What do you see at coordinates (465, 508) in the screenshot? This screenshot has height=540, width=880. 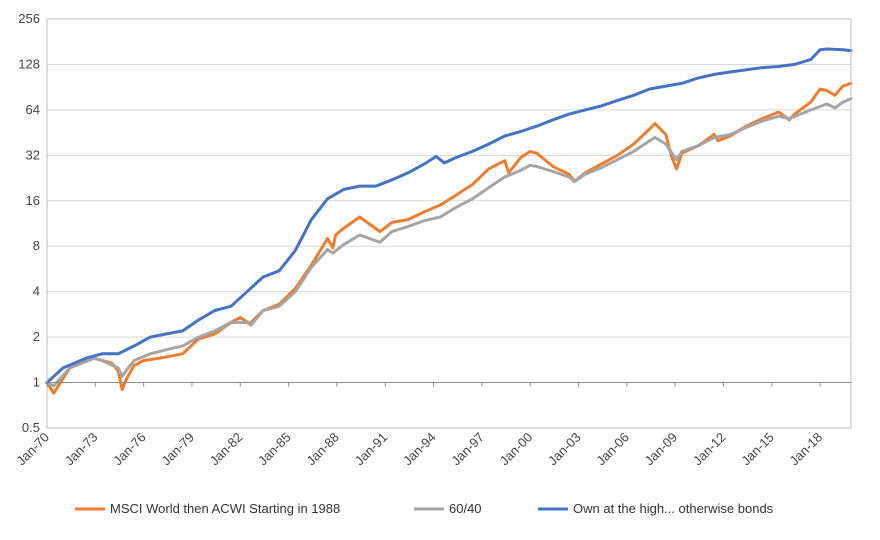 I see `legend-label-2: 60/40` at bounding box center [465, 508].